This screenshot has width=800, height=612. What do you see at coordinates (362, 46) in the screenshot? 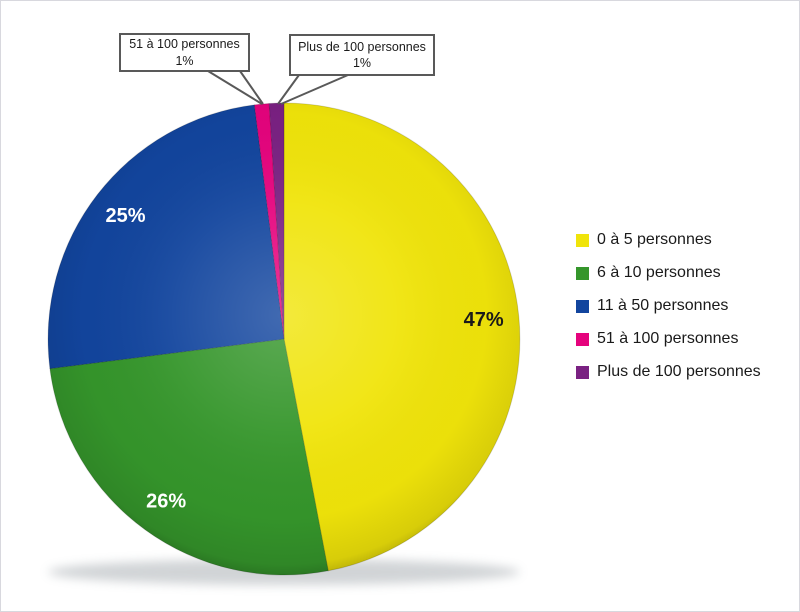
I see `callout-plus-100-label: Plus de 100 personnes` at bounding box center [362, 46].